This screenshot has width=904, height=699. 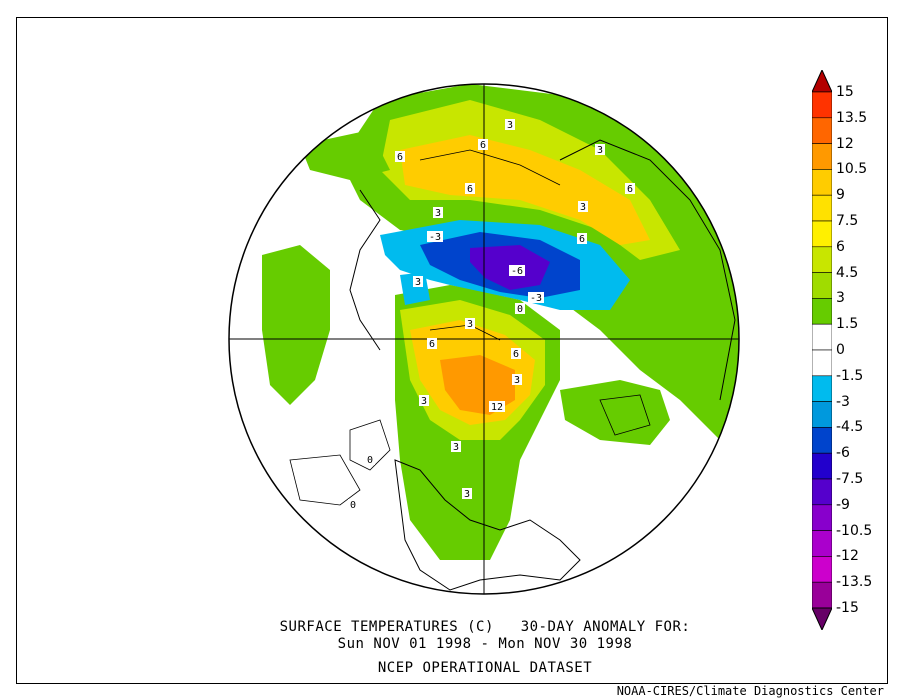 I want to click on colorbar-tick-label: -1.5, so click(x=850, y=375).